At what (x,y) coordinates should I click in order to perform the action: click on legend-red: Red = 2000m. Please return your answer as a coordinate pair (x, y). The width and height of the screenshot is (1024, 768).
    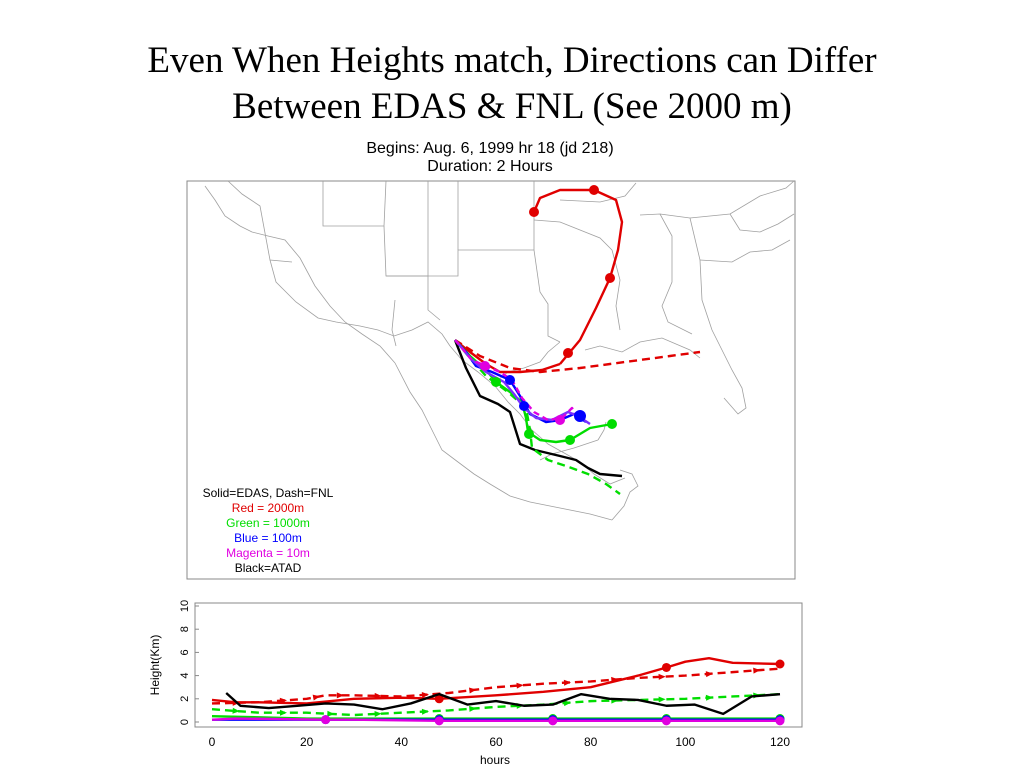
    Looking at the image, I should click on (268, 508).